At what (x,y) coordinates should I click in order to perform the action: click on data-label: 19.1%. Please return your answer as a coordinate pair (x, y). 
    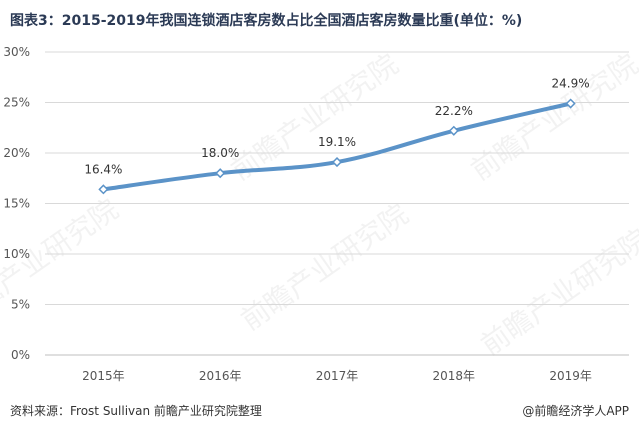
    Looking at the image, I should click on (337, 142).